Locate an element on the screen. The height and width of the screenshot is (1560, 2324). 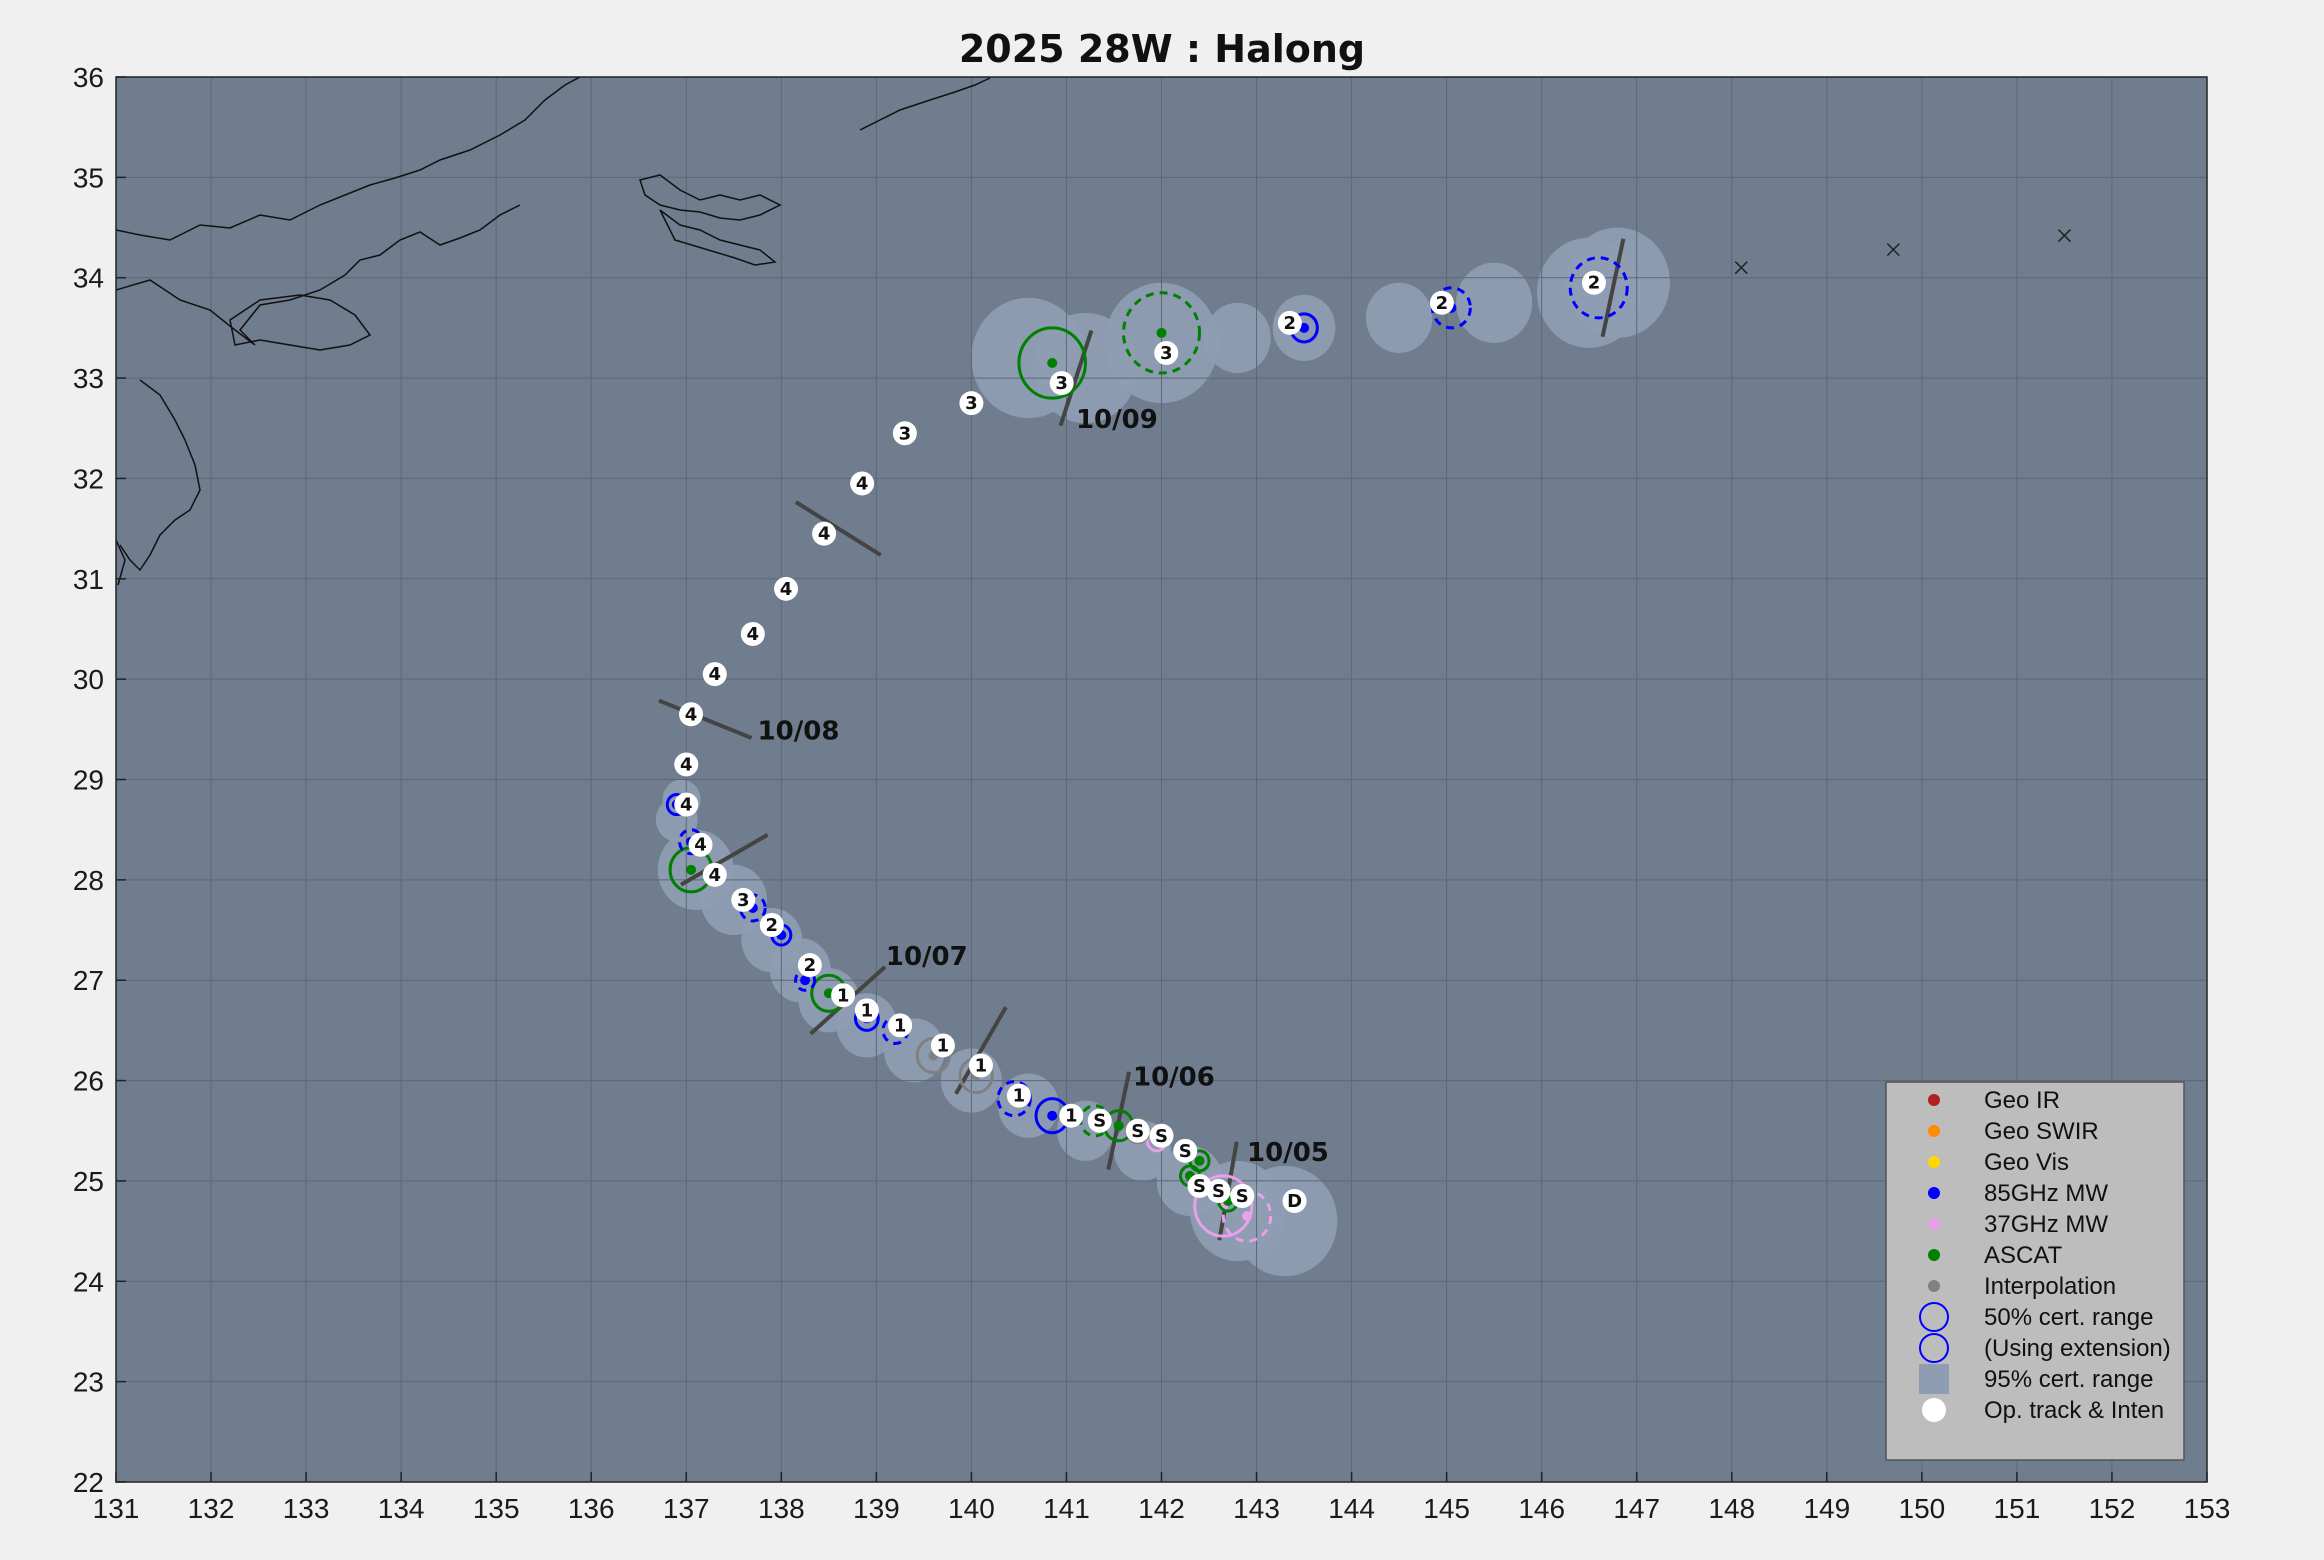
fix-mw85-circle is located at coordinates (1598, 288).